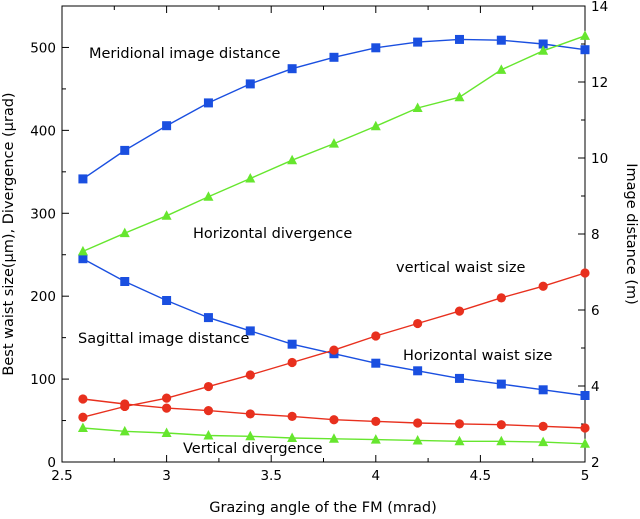 This screenshot has height=519, width=640. What do you see at coordinates (185, 54) in the screenshot?
I see `annotation-meridional-image-distance: Meridional image distance` at bounding box center [185, 54].